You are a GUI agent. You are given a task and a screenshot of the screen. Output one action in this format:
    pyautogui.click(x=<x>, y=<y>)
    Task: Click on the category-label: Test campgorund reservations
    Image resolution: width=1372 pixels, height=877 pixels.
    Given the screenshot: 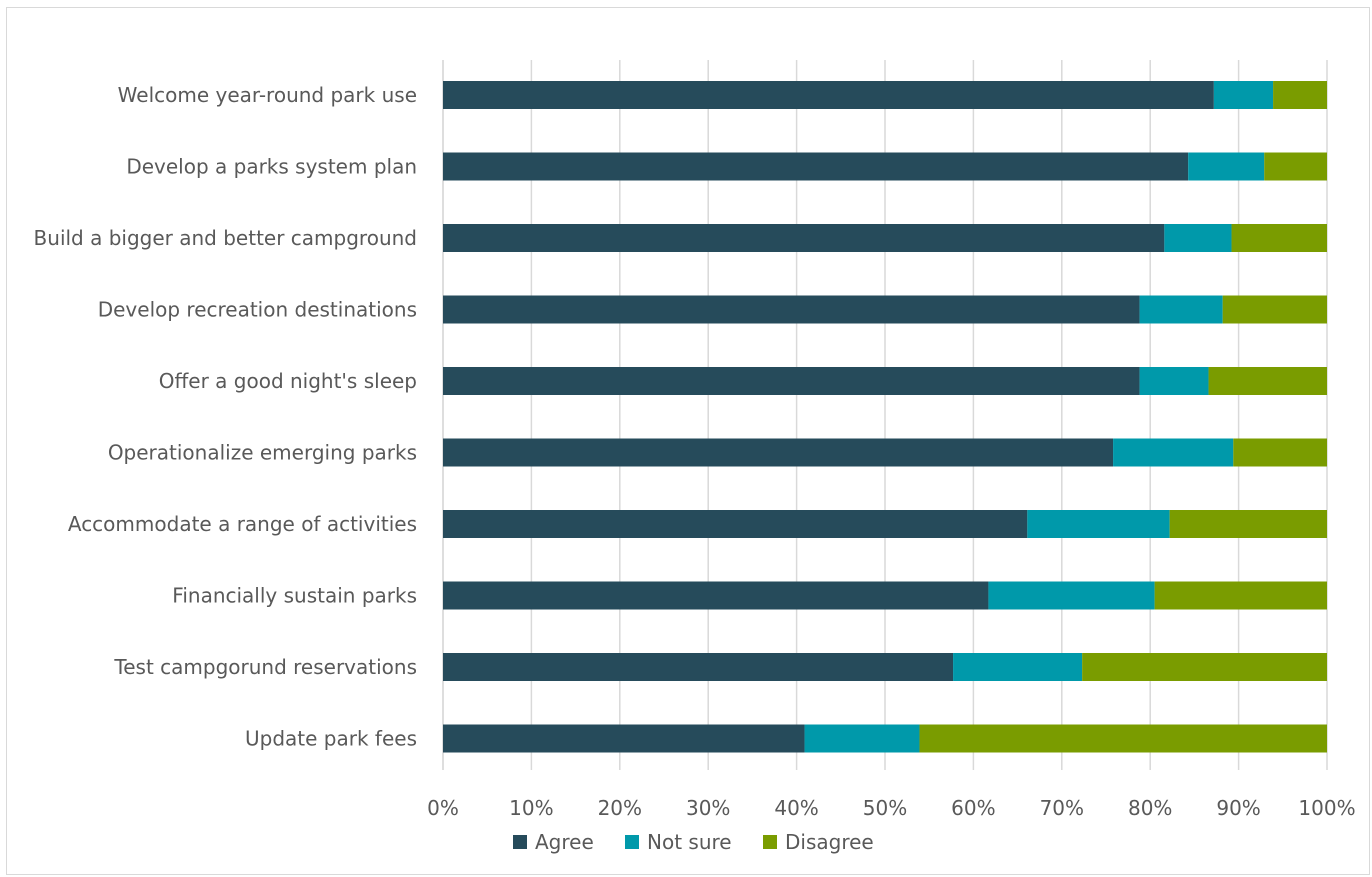 What is the action you would take?
    pyautogui.click(x=265, y=667)
    